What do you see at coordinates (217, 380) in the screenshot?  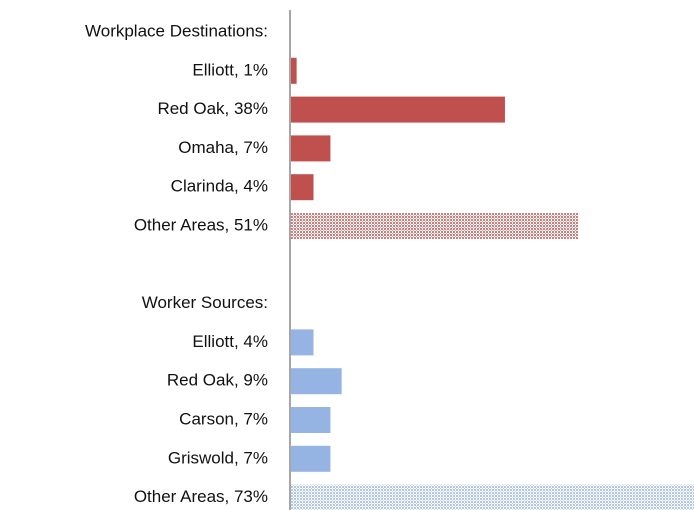 I see `y-tick-label: Red Oak, 9%` at bounding box center [217, 380].